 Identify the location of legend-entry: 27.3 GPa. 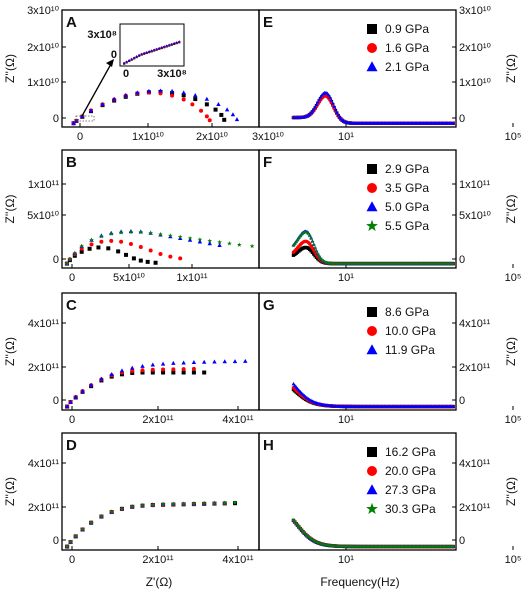
(410, 490).